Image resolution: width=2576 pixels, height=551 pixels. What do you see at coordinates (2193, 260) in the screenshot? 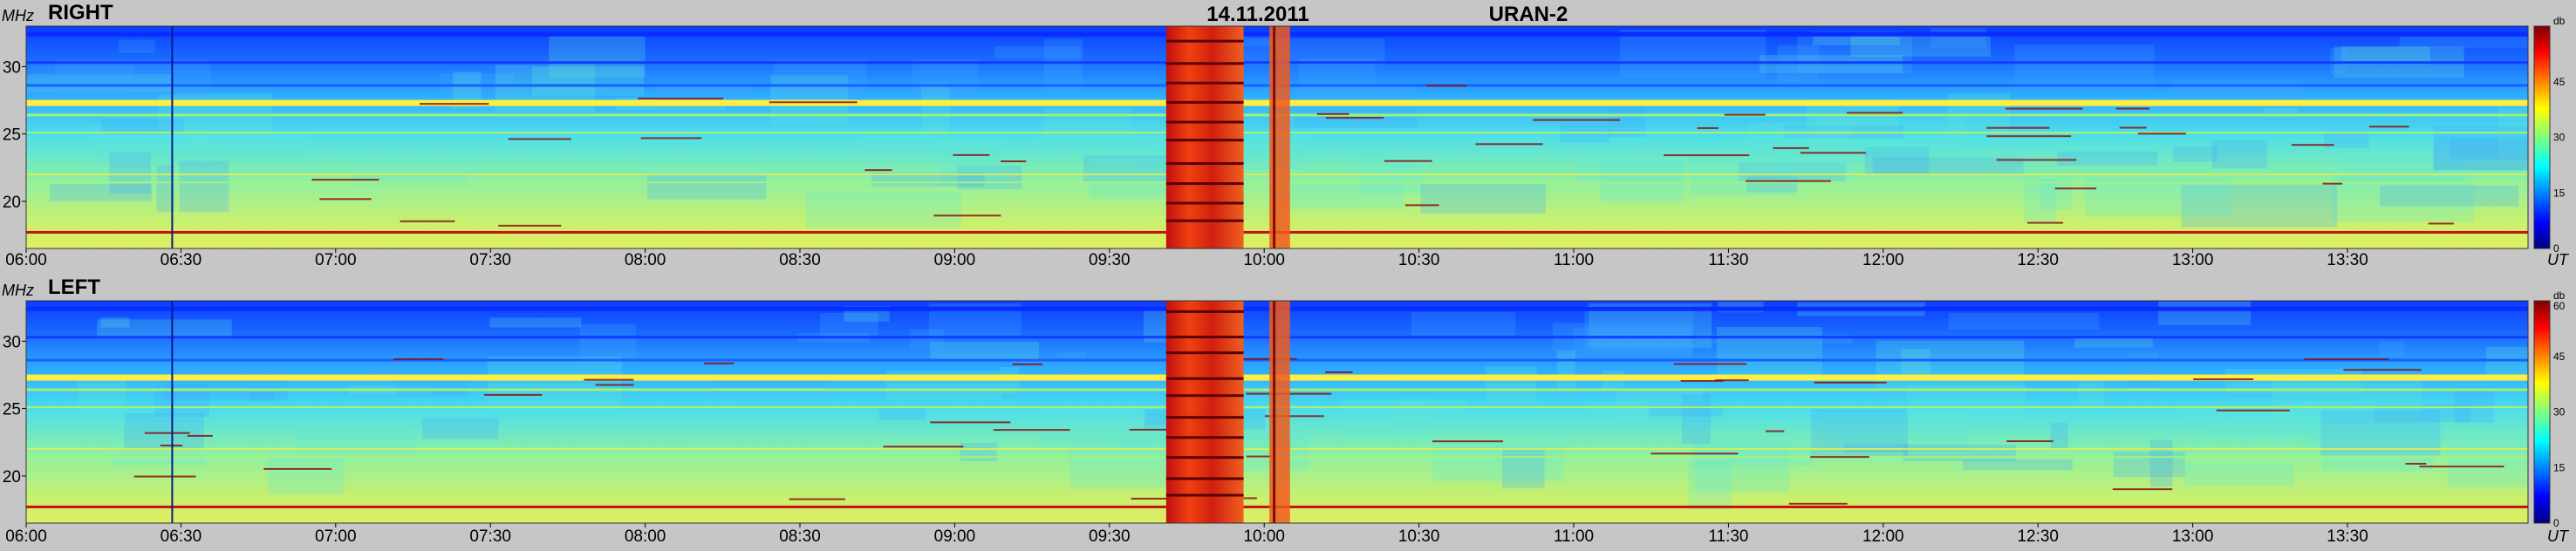
I see `x-tick-label: 13:00` at bounding box center [2193, 260].